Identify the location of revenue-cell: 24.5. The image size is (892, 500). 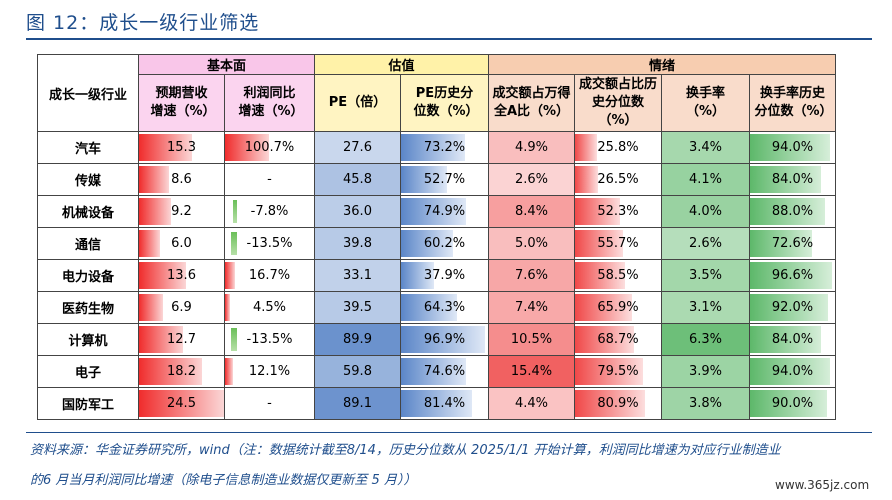
(181, 403).